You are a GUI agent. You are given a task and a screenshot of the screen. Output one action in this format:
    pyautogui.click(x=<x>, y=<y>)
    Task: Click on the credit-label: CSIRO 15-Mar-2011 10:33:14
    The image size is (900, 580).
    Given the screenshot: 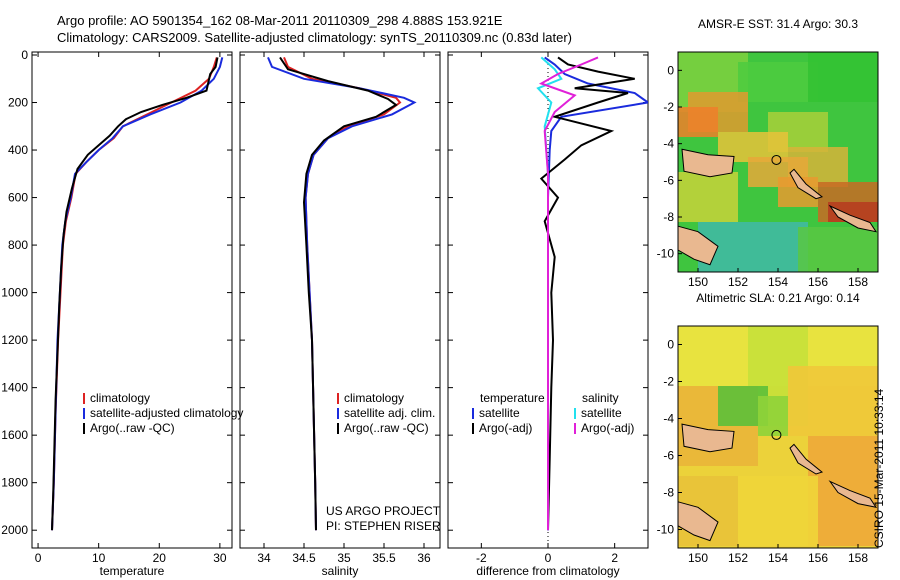 What is the action you would take?
    pyautogui.click(x=879, y=468)
    